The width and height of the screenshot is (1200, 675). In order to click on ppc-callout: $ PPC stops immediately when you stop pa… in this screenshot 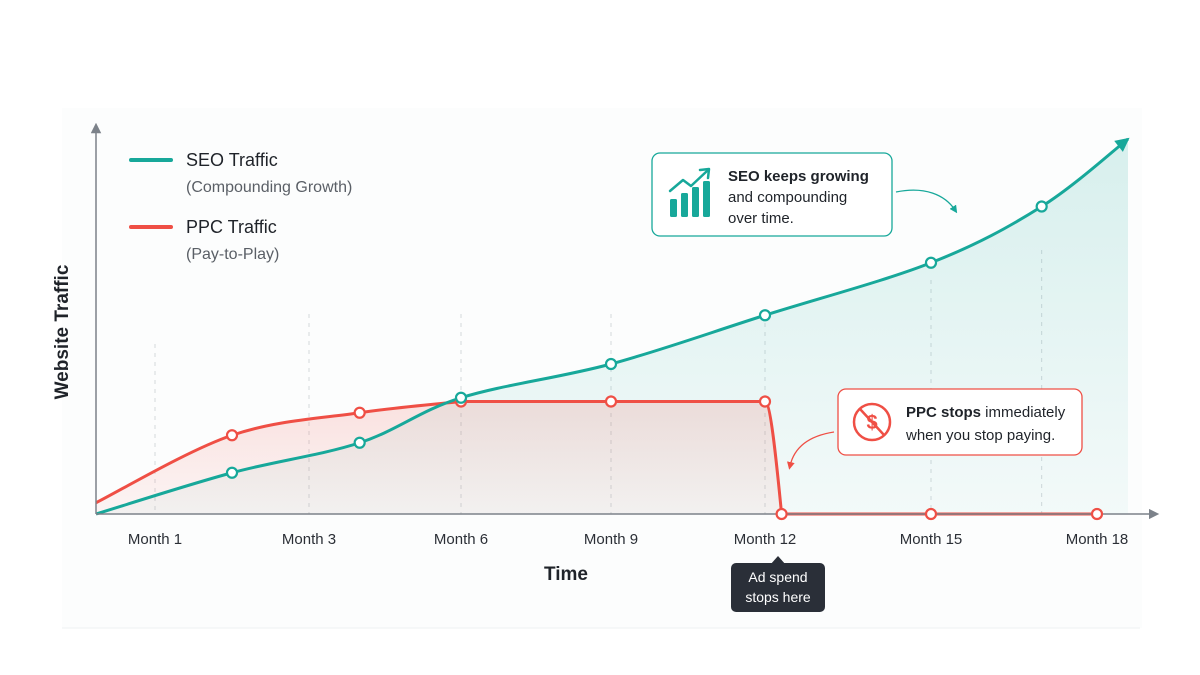, I will do `click(935, 429)`.